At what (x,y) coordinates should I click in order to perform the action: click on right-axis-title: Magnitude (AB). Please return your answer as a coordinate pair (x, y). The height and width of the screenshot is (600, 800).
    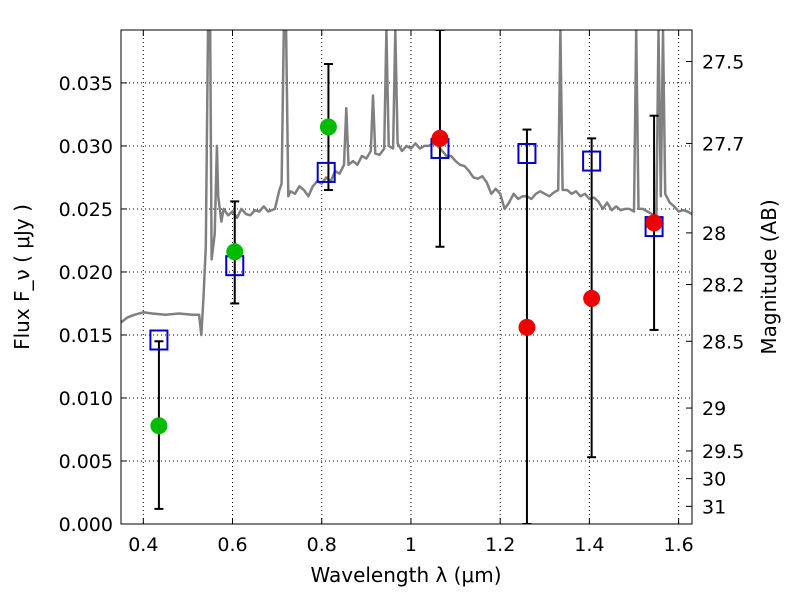
    Looking at the image, I should click on (769, 276).